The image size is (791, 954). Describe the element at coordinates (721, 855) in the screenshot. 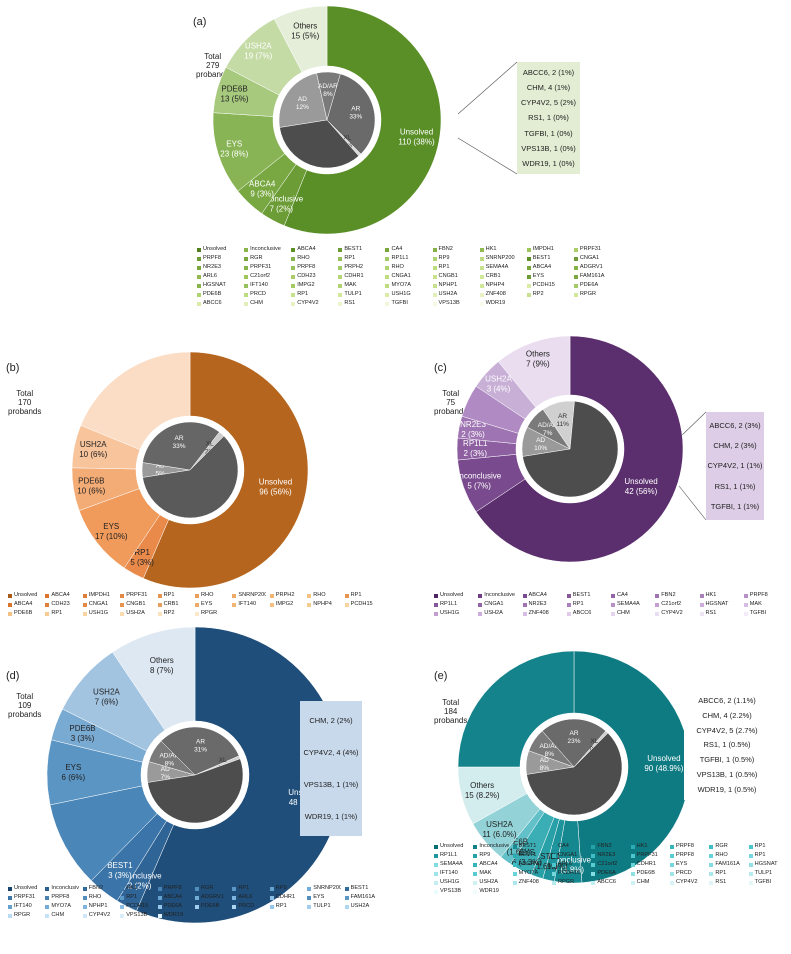

I see `legend-label: RHO` at that location.